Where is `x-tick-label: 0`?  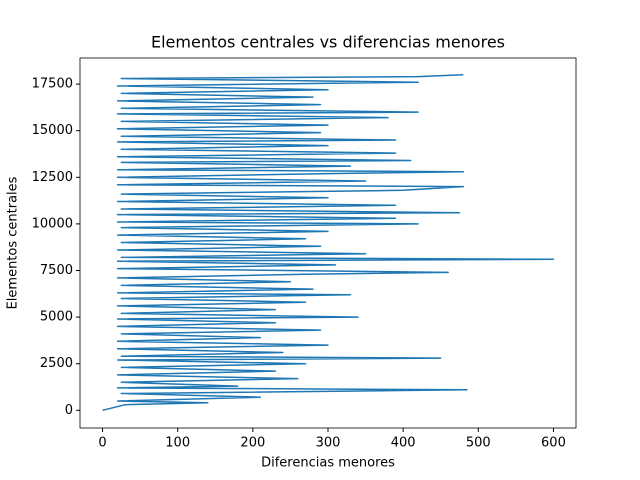
x-tick-label: 0 is located at coordinates (102, 443).